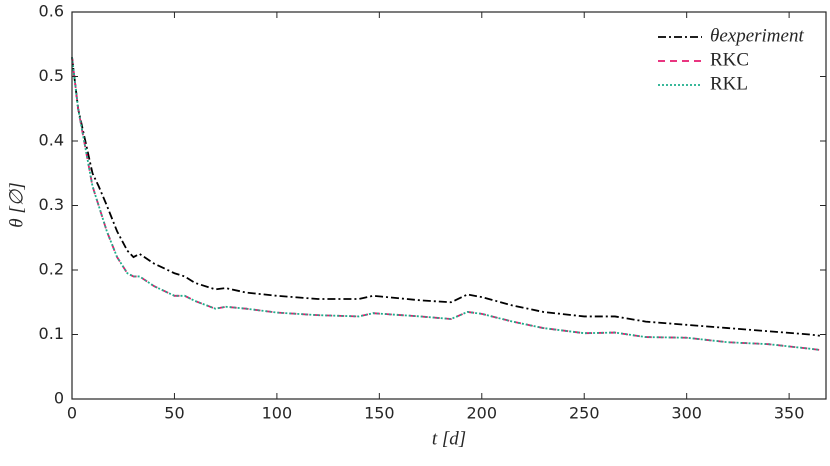 The image size is (830, 466). I want to click on x-tick-label: 300, so click(686, 413).